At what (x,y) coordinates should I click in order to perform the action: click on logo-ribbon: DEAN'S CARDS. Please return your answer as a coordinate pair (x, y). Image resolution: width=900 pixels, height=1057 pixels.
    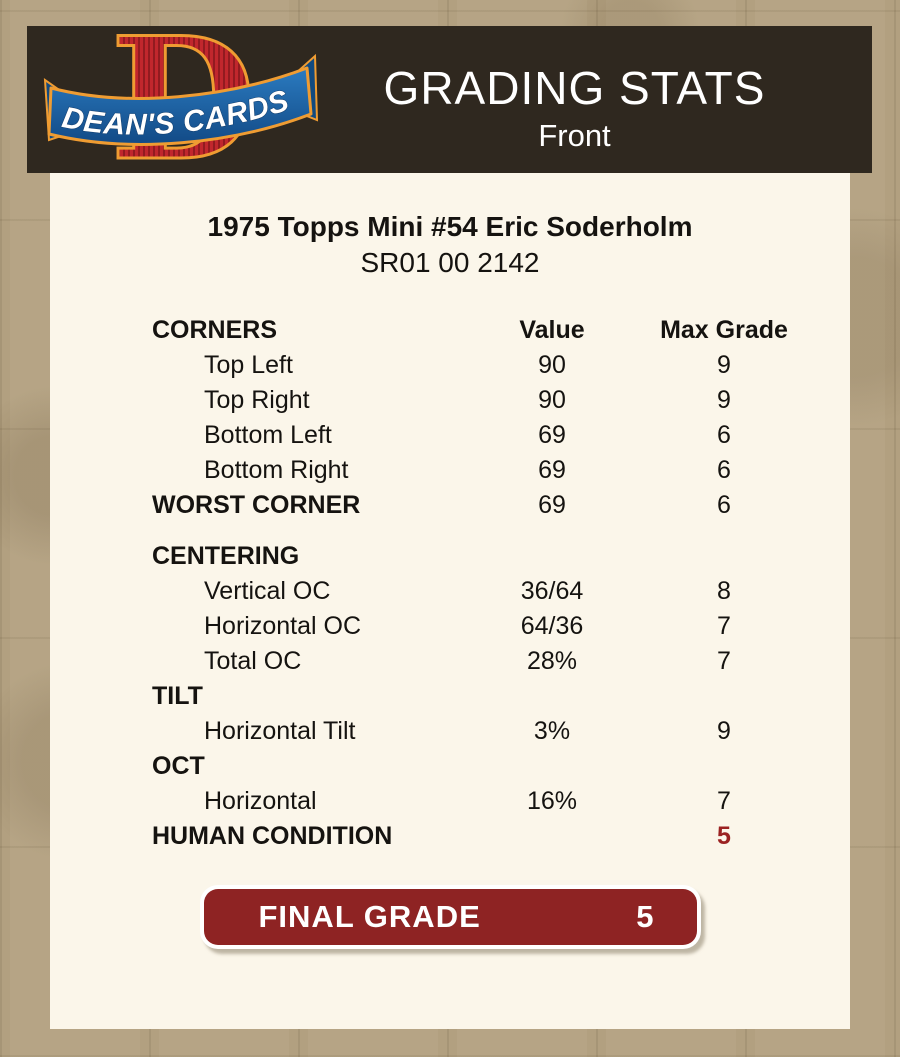
    Looking at the image, I should click on (181, 99).